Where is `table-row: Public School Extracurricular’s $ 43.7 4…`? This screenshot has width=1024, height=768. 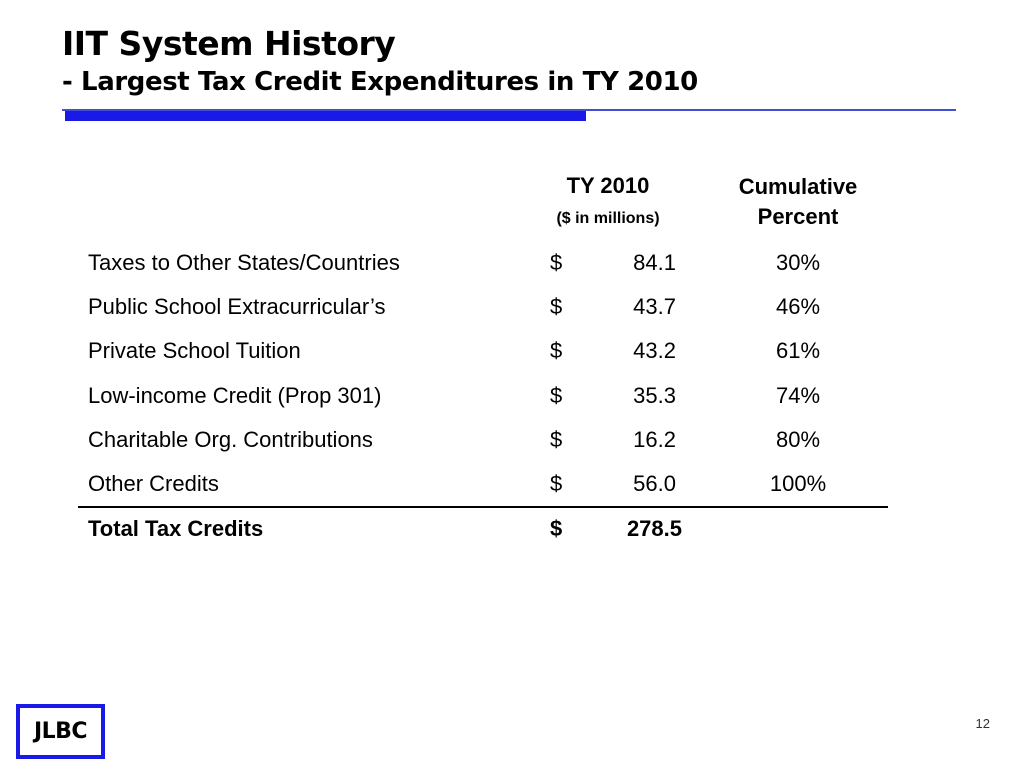
table-row: Public School Extracurricular’s $ 43.7 4… is located at coordinates (483, 307).